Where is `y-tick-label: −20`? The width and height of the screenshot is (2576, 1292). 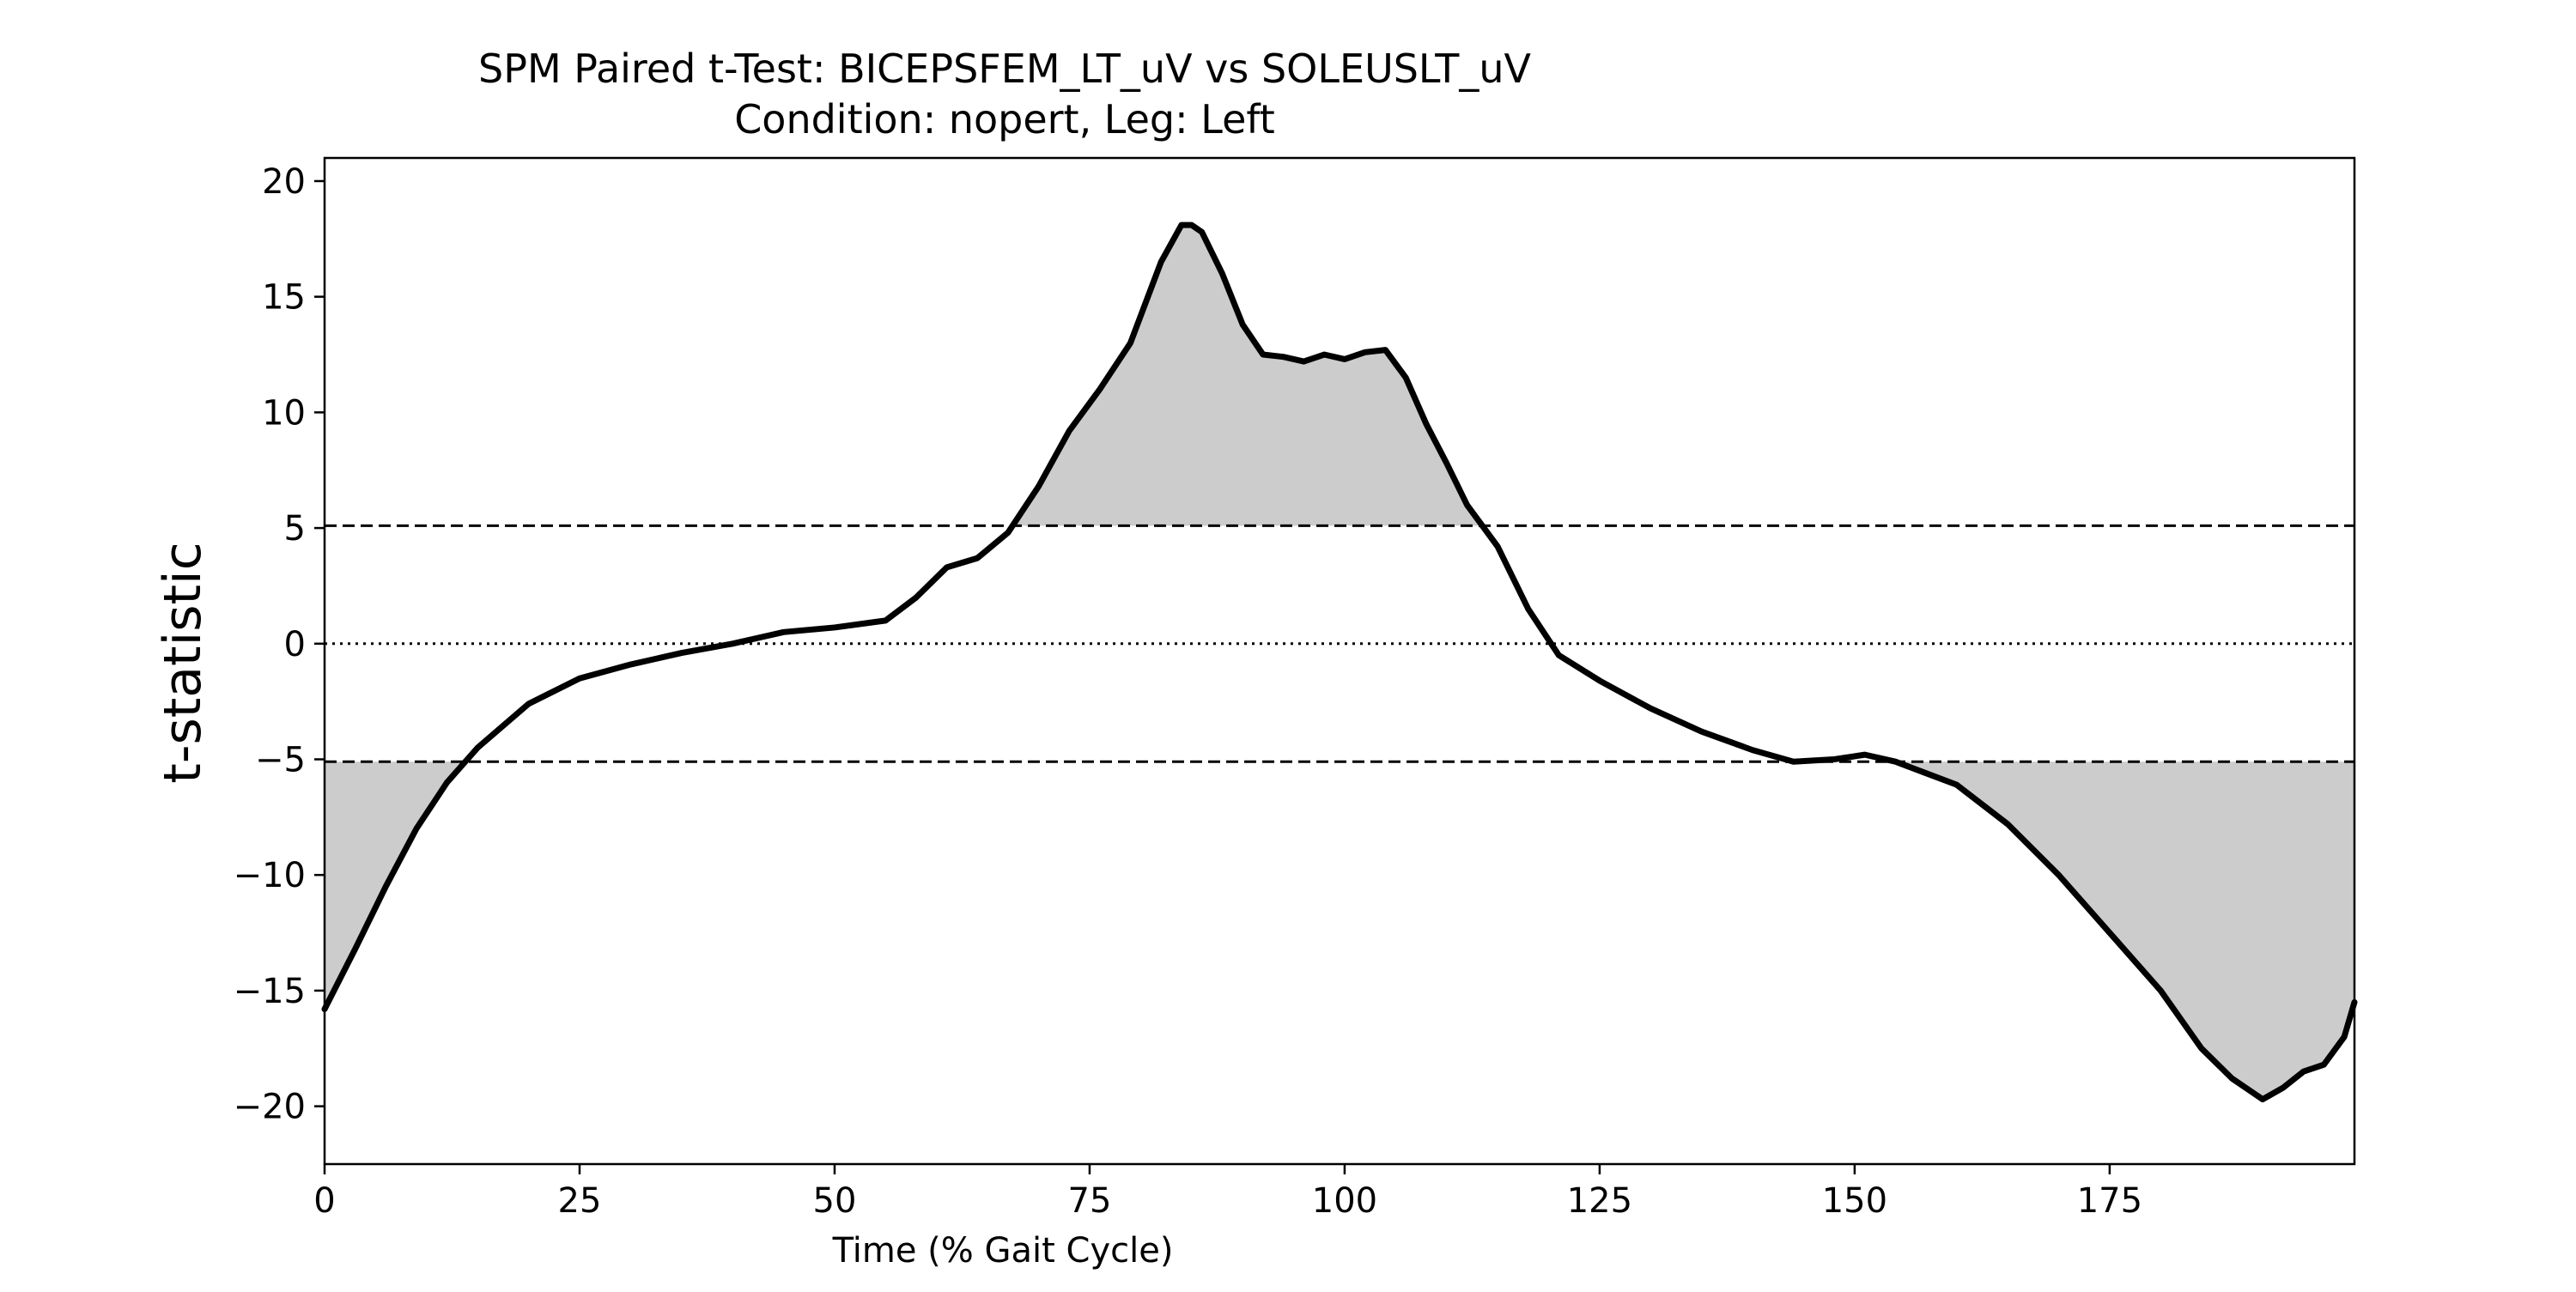
y-tick-label: −20 is located at coordinates (270, 1107).